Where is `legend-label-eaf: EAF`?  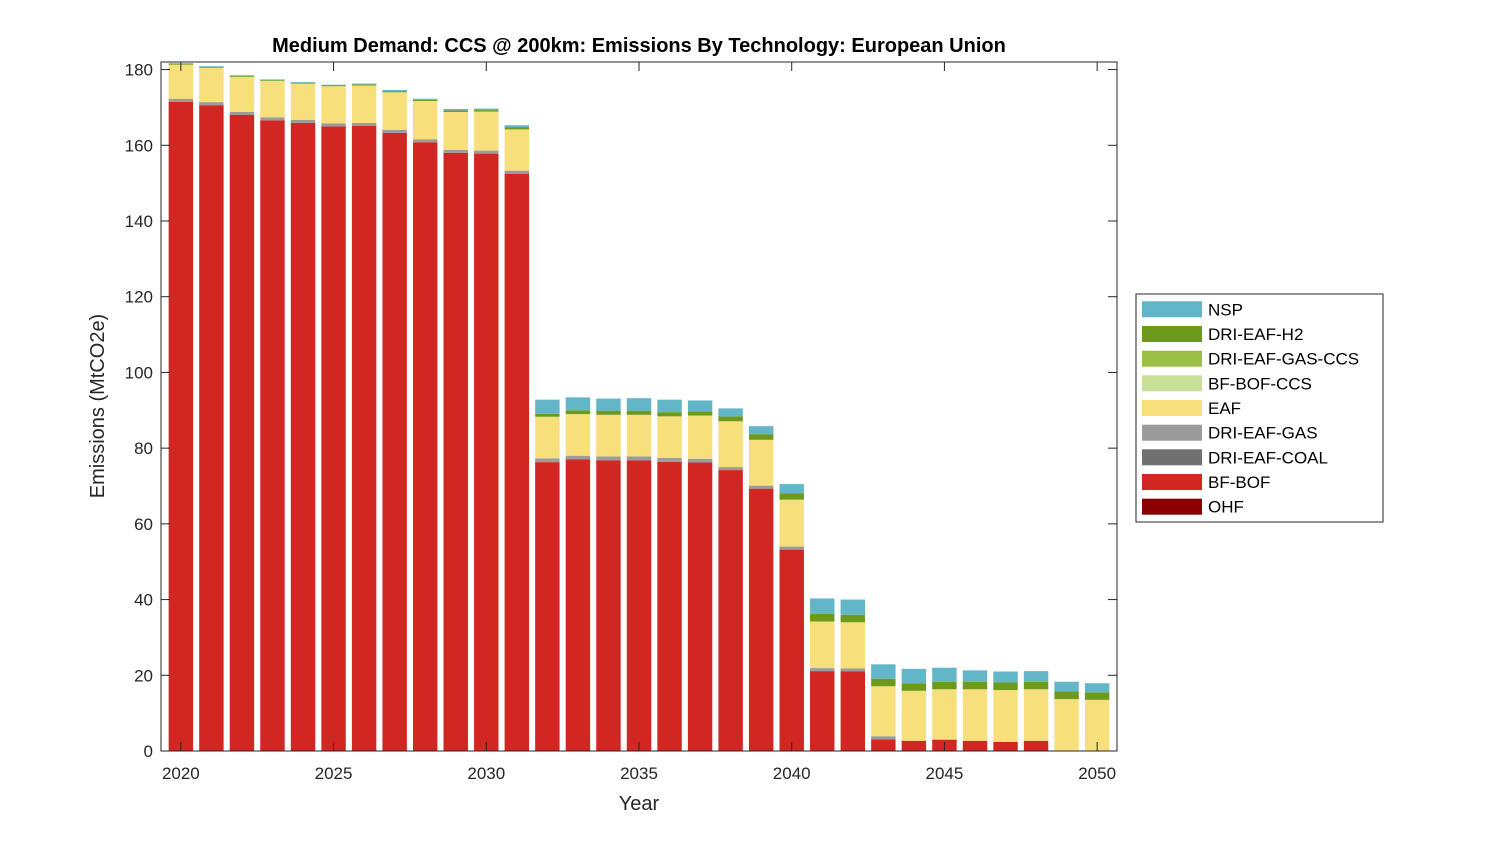 legend-label-eaf: EAF is located at coordinates (1224, 408).